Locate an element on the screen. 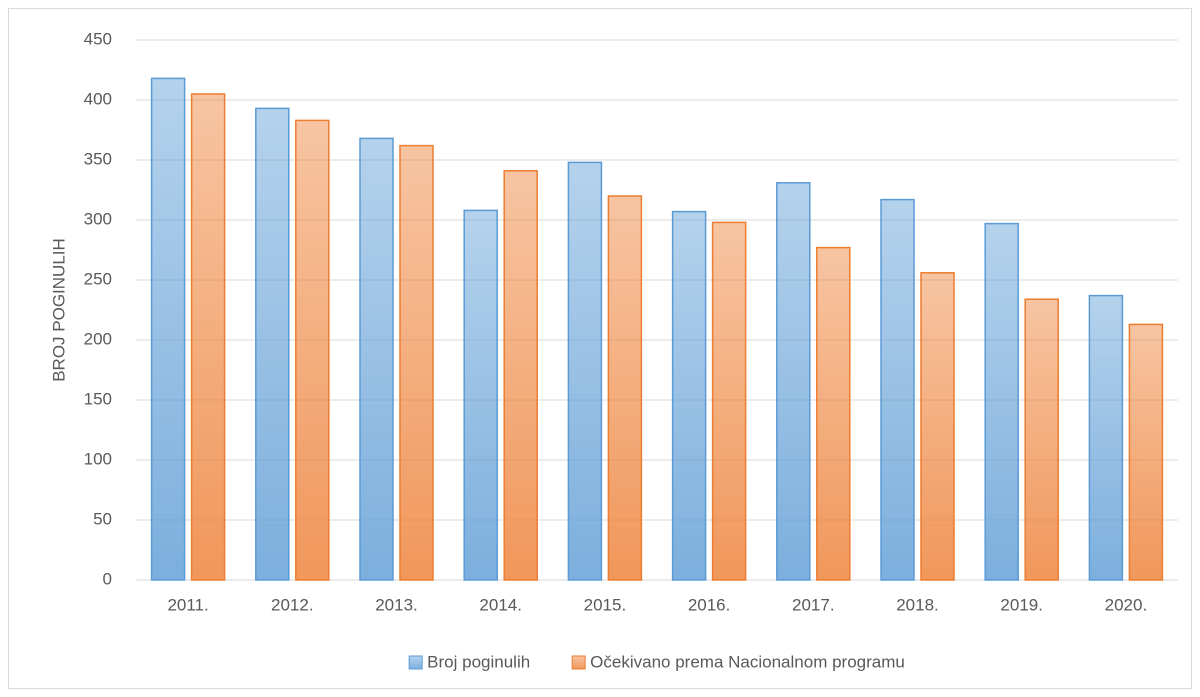 This screenshot has height=697, width=1200. x-tick-label: 2020. is located at coordinates (1126, 604).